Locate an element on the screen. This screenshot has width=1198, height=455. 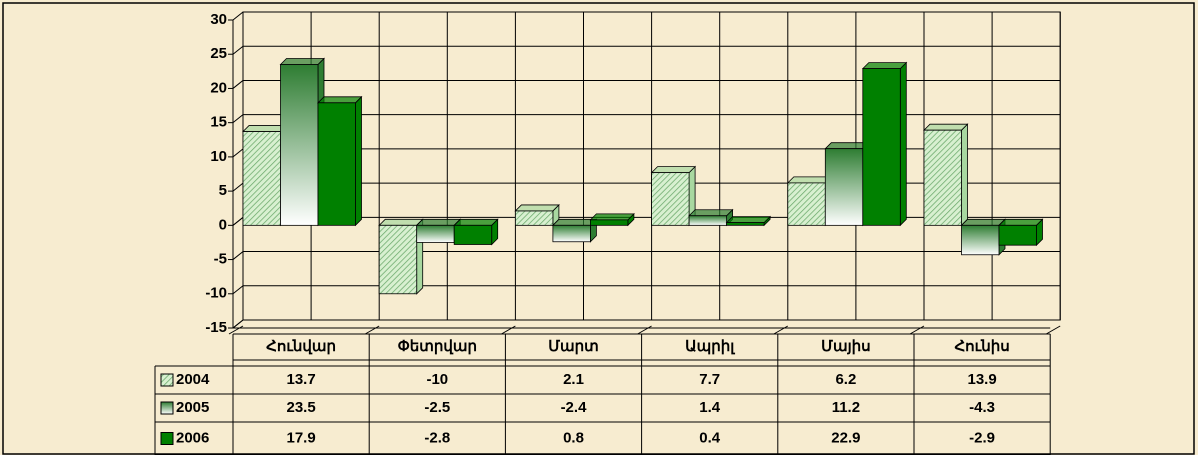
x-tick-label: Հունիս is located at coordinates (981, 346).